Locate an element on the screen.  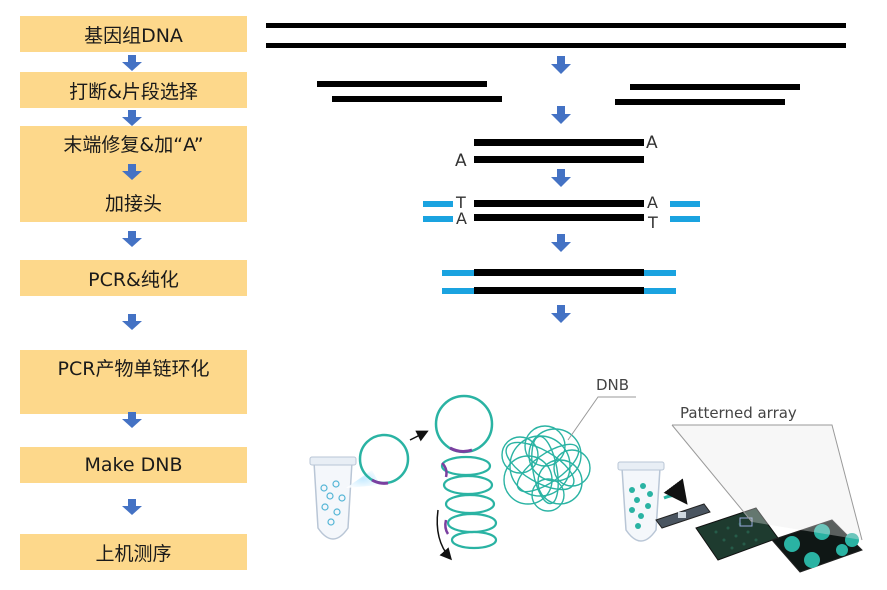
end-repair-fragment: A A is located at coordinates (556, 152).